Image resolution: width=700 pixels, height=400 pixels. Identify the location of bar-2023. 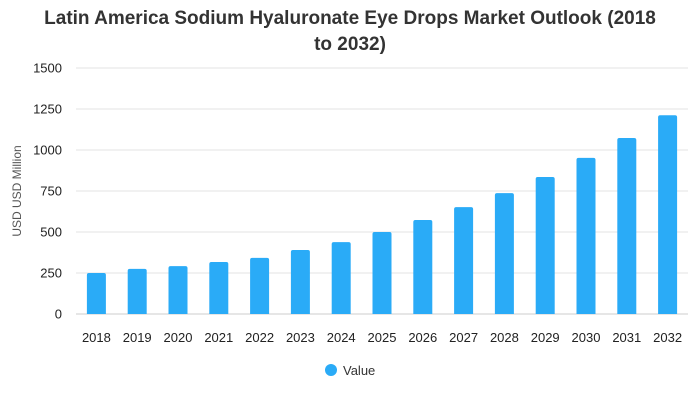
(300, 282).